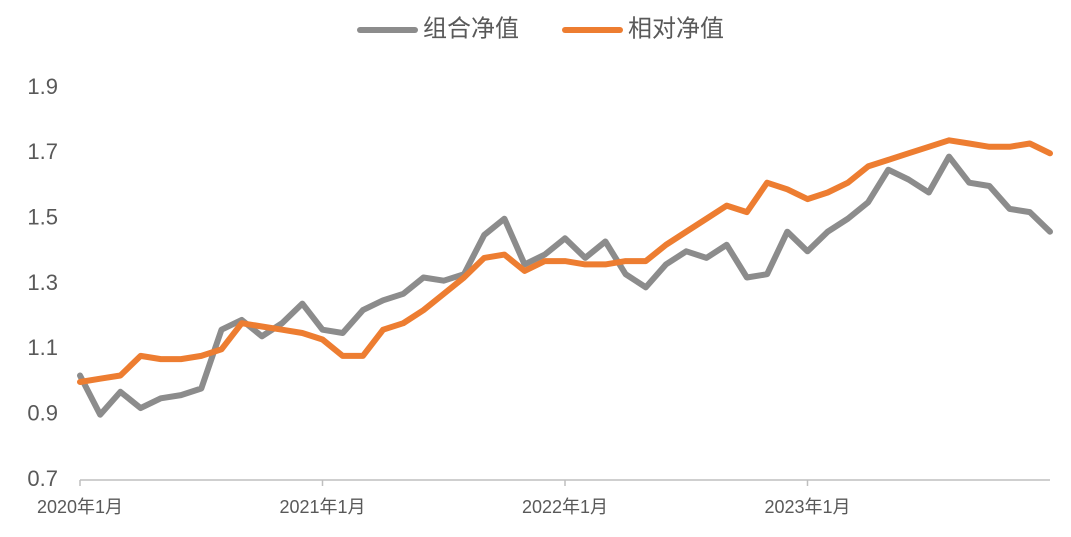 Image resolution: width=1071 pixels, height=537 pixels. Describe the element at coordinates (80, 507) in the screenshot. I see `x-tick-label: 2020年1月` at that location.